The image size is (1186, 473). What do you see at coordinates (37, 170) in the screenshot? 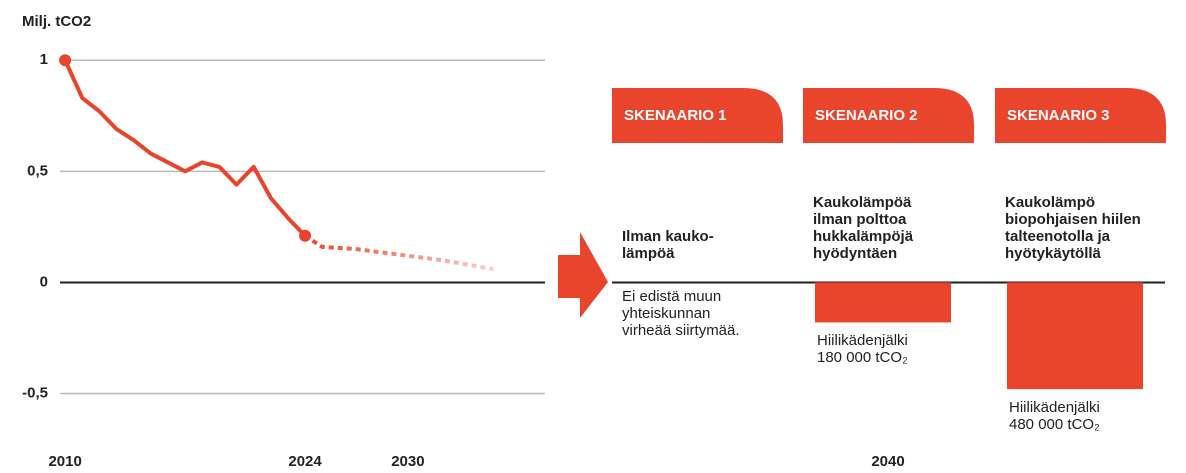
I see `y-tick-label: 0,5` at bounding box center [37, 170].